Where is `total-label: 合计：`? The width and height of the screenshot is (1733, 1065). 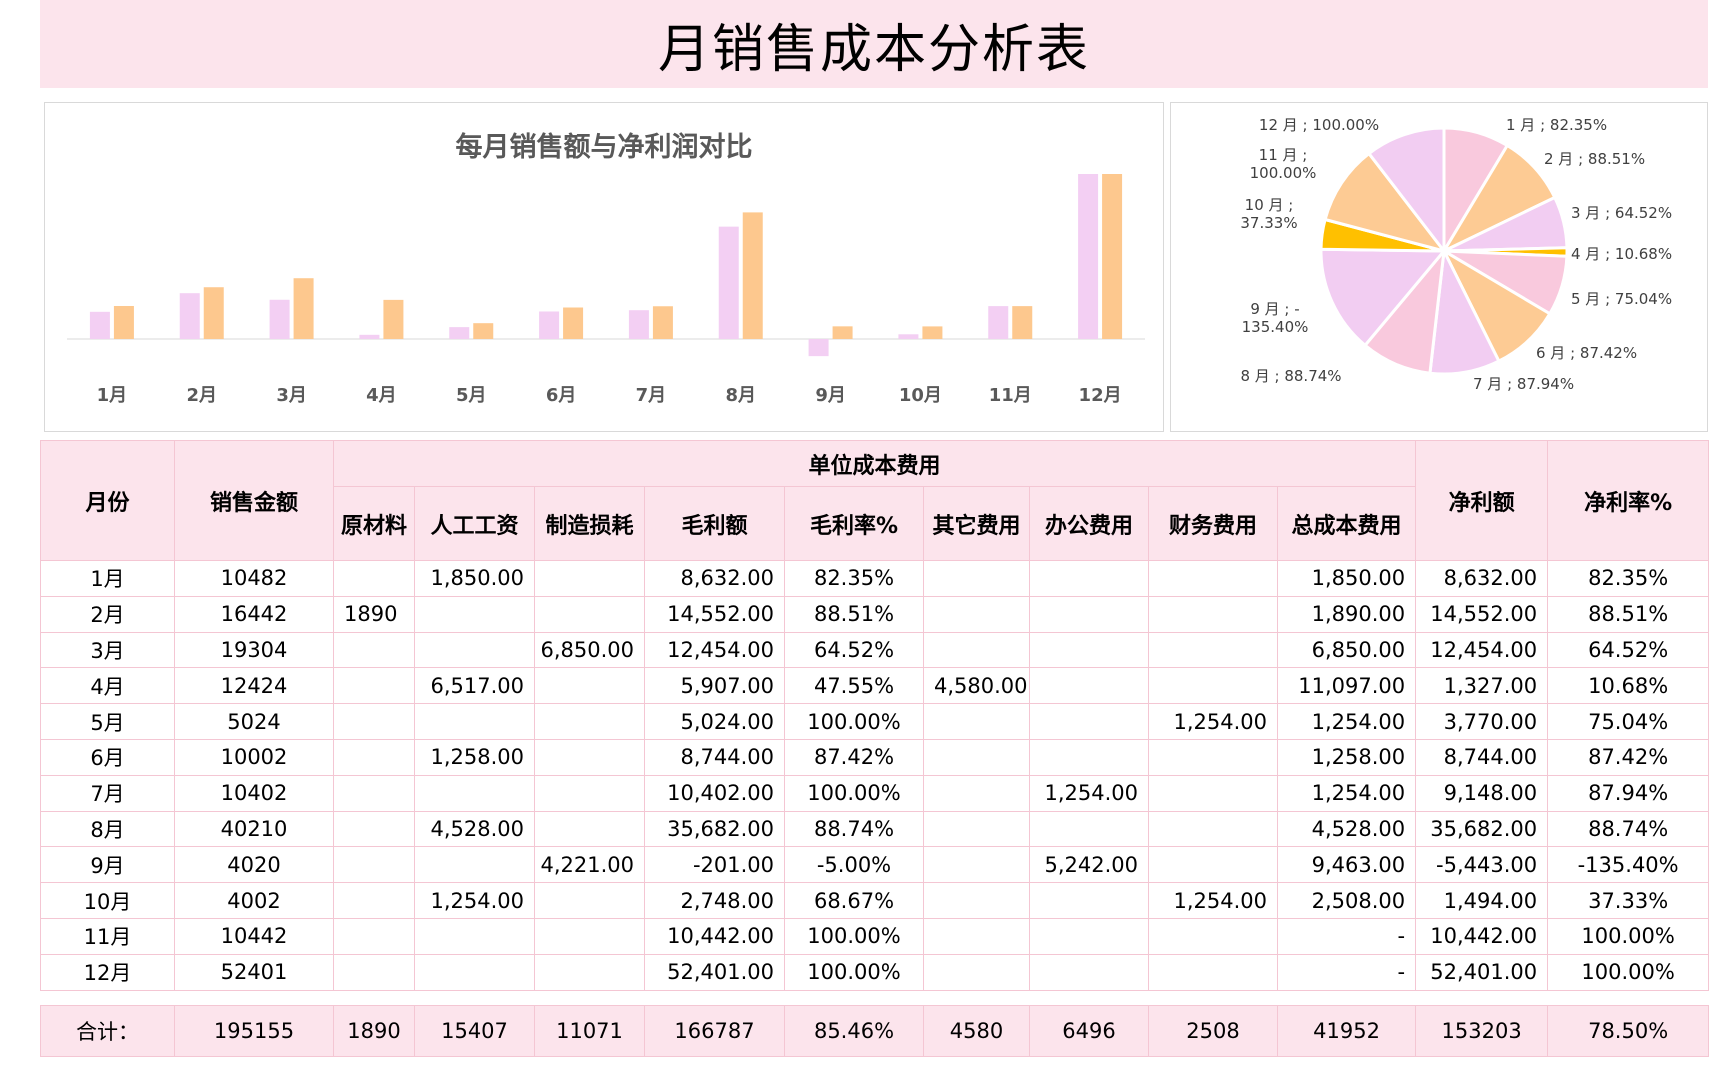 total-label: 合计： is located at coordinates (107, 1030).